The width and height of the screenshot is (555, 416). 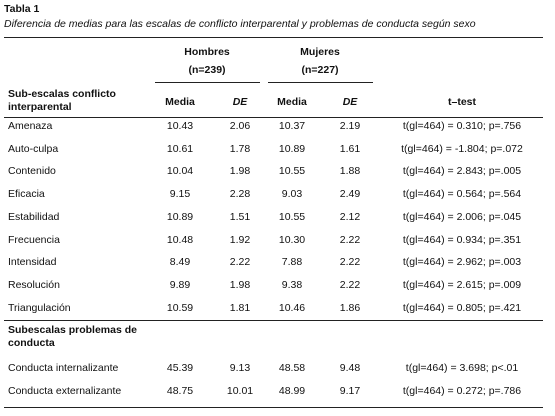 What do you see at coordinates (320, 52) in the screenshot?
I see `group-name: Mujeres` at bounding box center [320, 52].